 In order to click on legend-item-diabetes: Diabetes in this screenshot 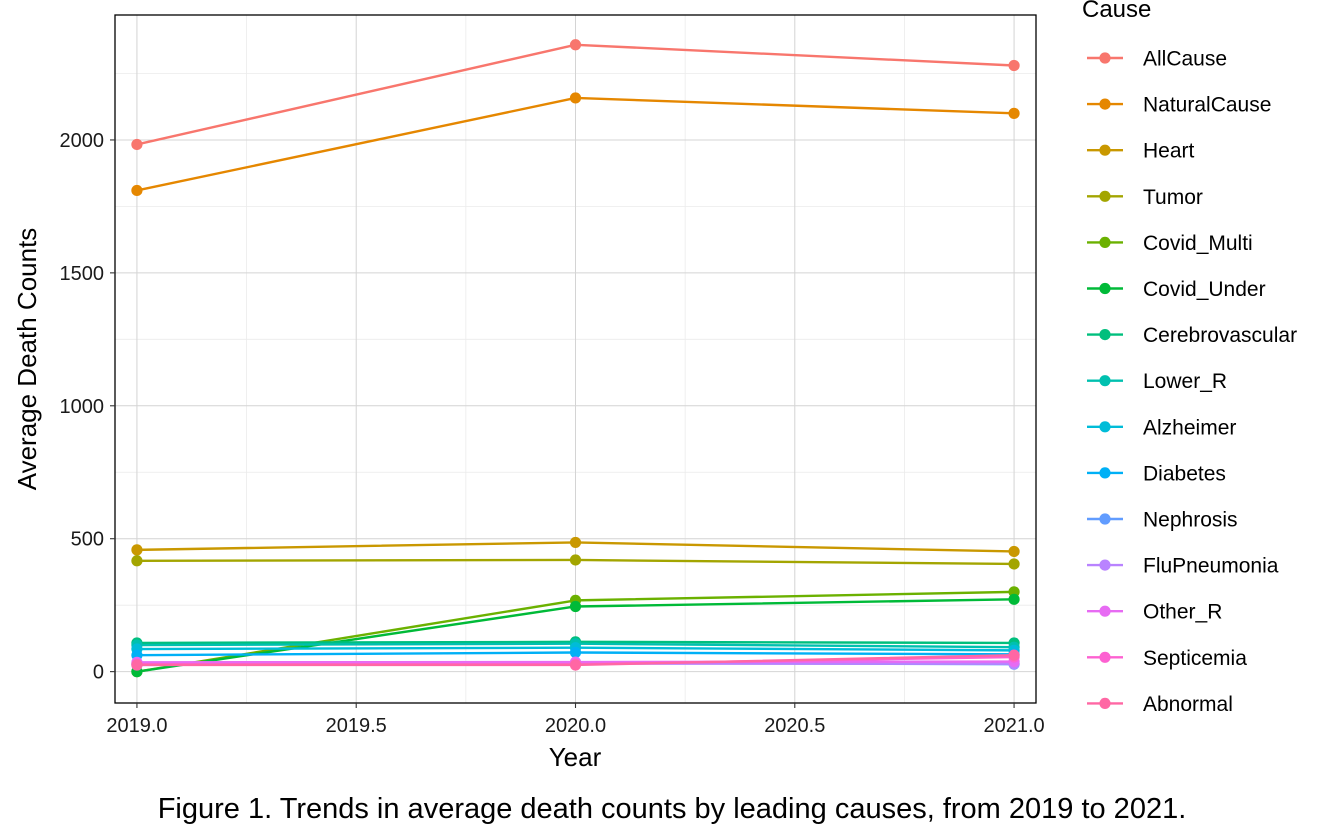, I will do `click(1156, 473)`.